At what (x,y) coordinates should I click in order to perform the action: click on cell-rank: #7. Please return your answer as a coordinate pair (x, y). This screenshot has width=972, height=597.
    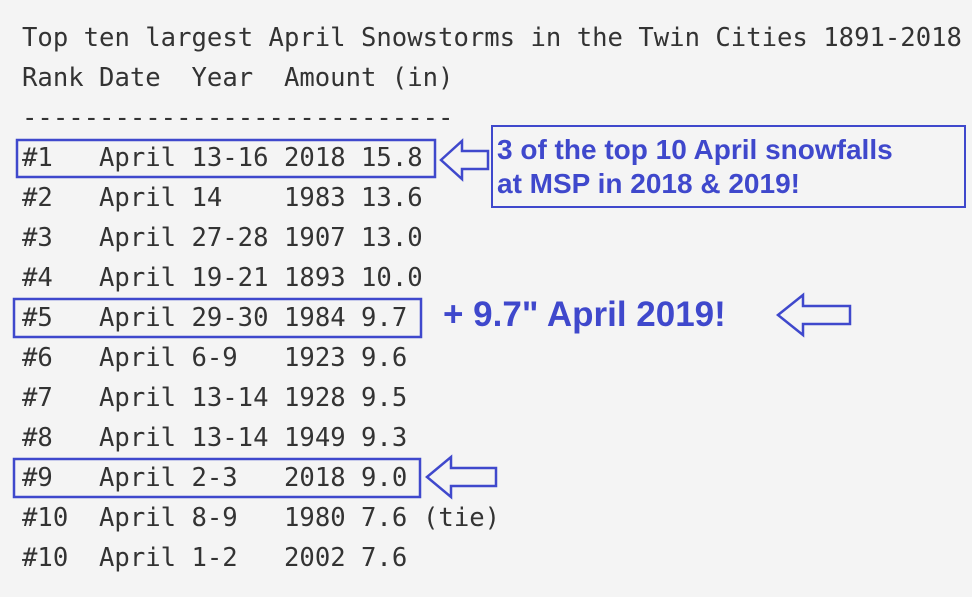
    Looking at the image, I should click on (37, 398).